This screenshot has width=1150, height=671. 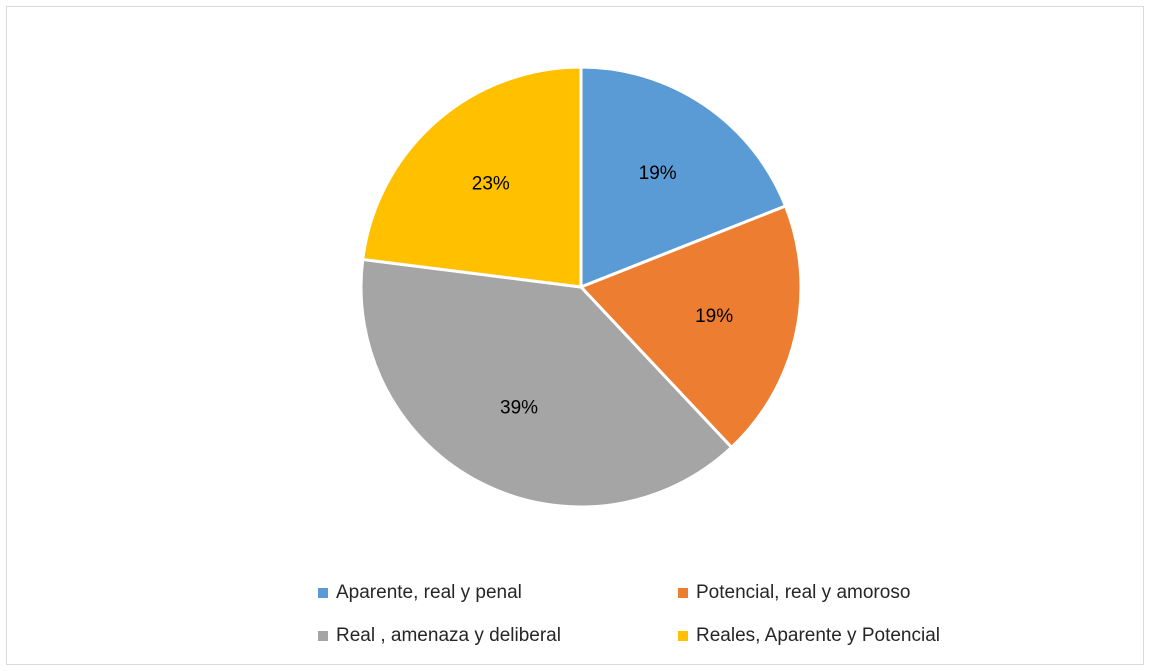 I want to click on pie-data-label: 23%, so click(x=491, y=184).